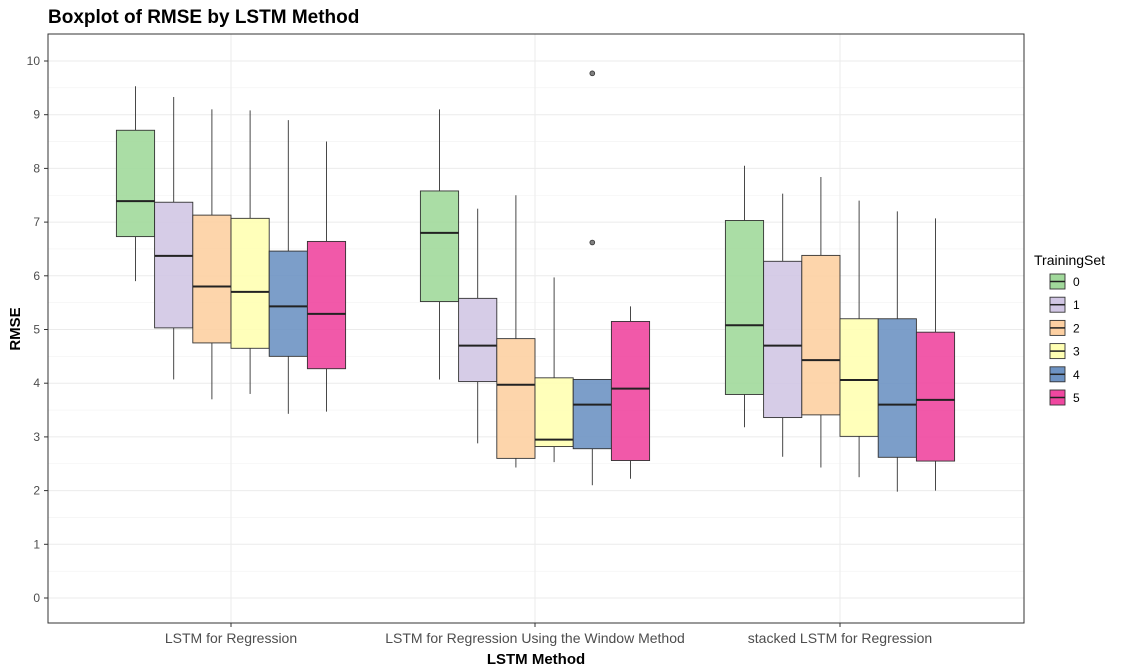 The image size is (1142, 671). Describe the element at coordinates (36, 168) in the screenshot. I see `y-tick-label: 8` at that location.